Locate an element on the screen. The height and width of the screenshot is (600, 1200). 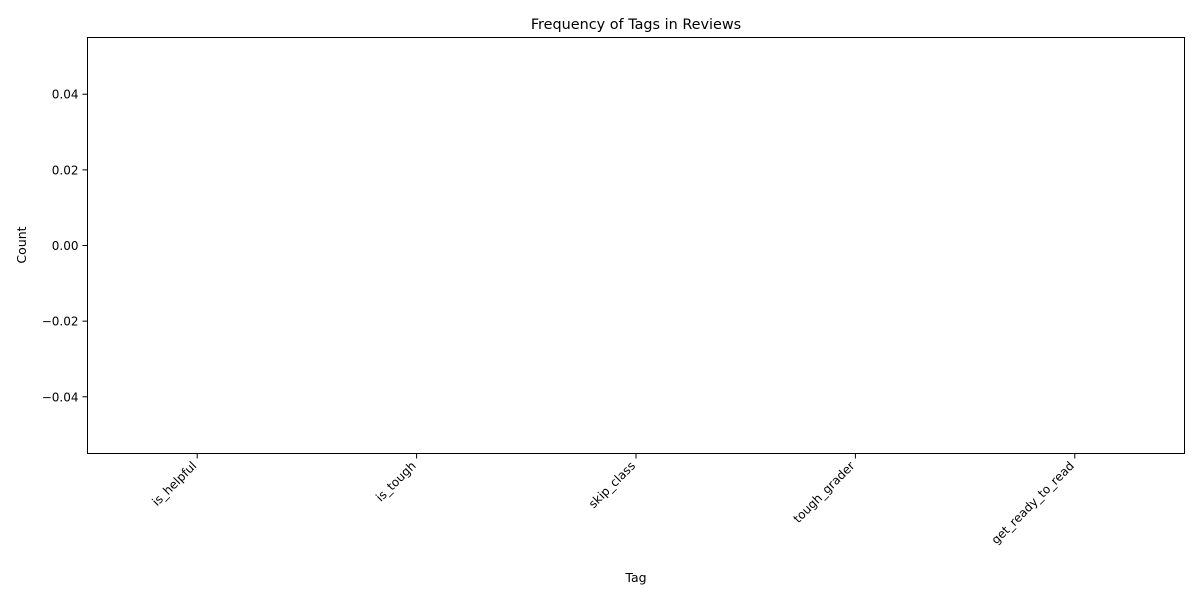
y-axis-label: Count is located at coordinates (21, 244).